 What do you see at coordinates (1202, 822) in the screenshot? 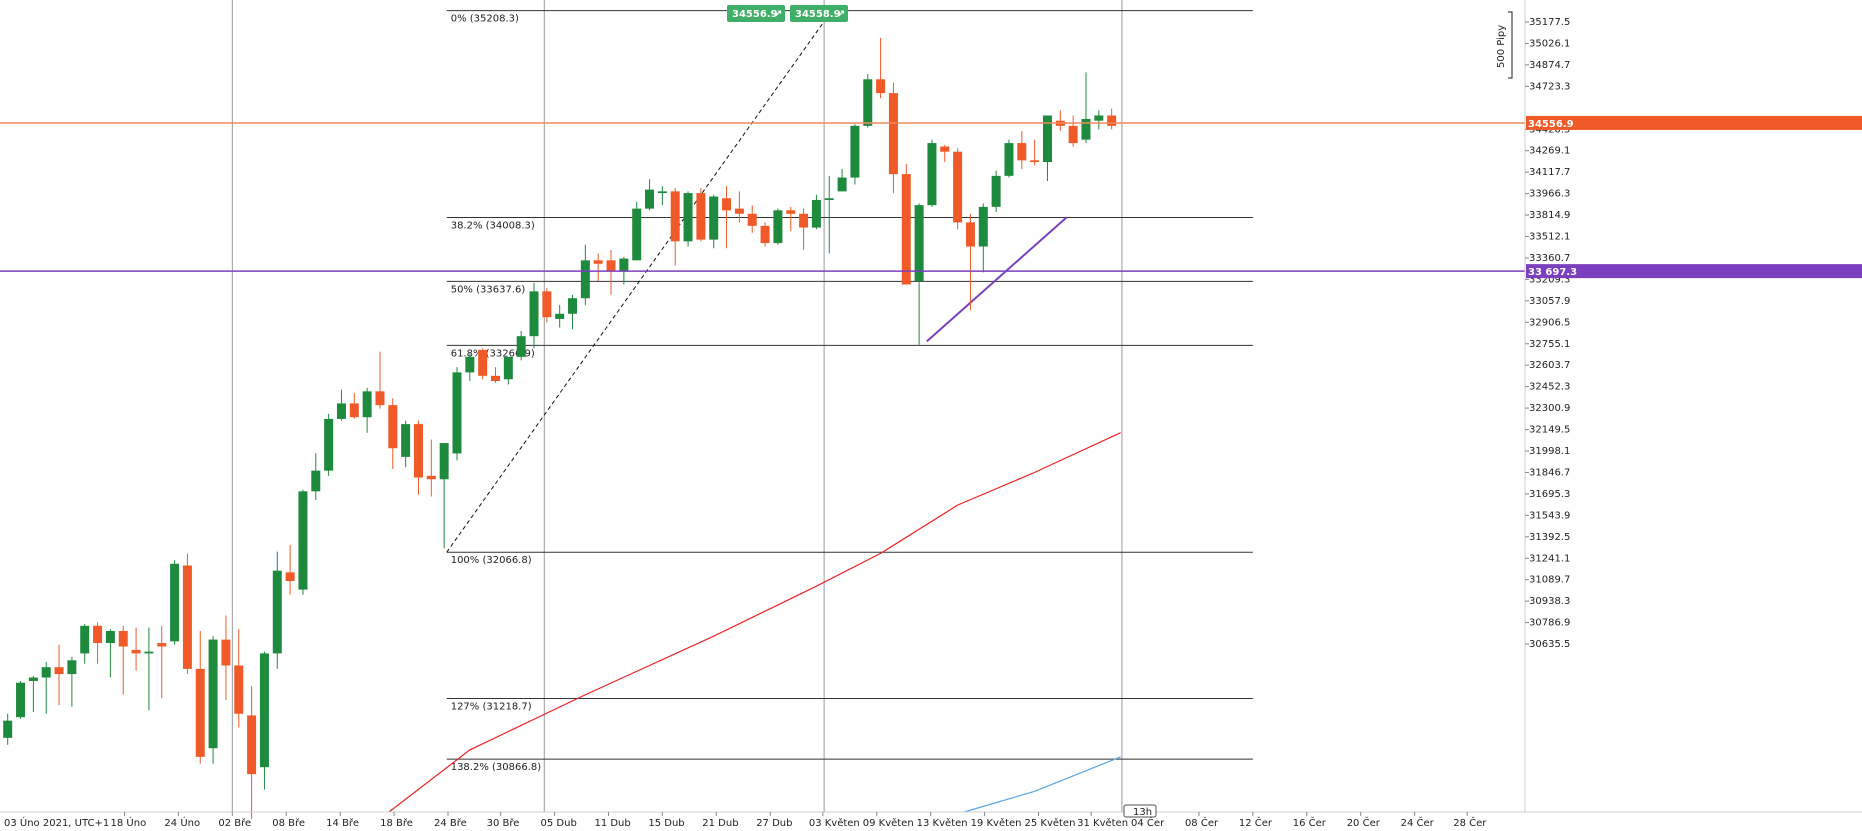
I see `time-tick-label: 08 Čer` at bounding box center [1202, 822].